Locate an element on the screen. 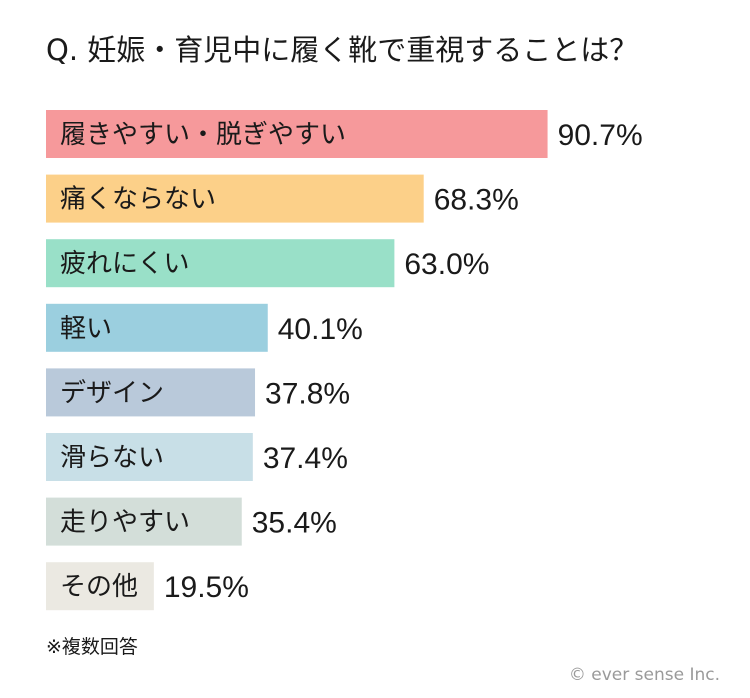 The image size is (750, 698). value-label-3: 63.0% is located at coordinates (446, 264).